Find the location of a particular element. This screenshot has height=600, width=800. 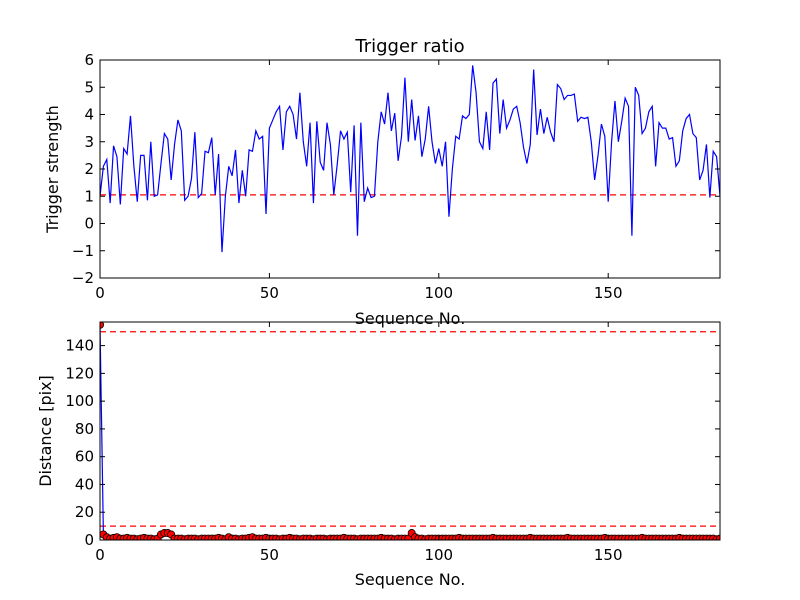

chart-title: Trigger ratio is located at coordinates (409, 46).